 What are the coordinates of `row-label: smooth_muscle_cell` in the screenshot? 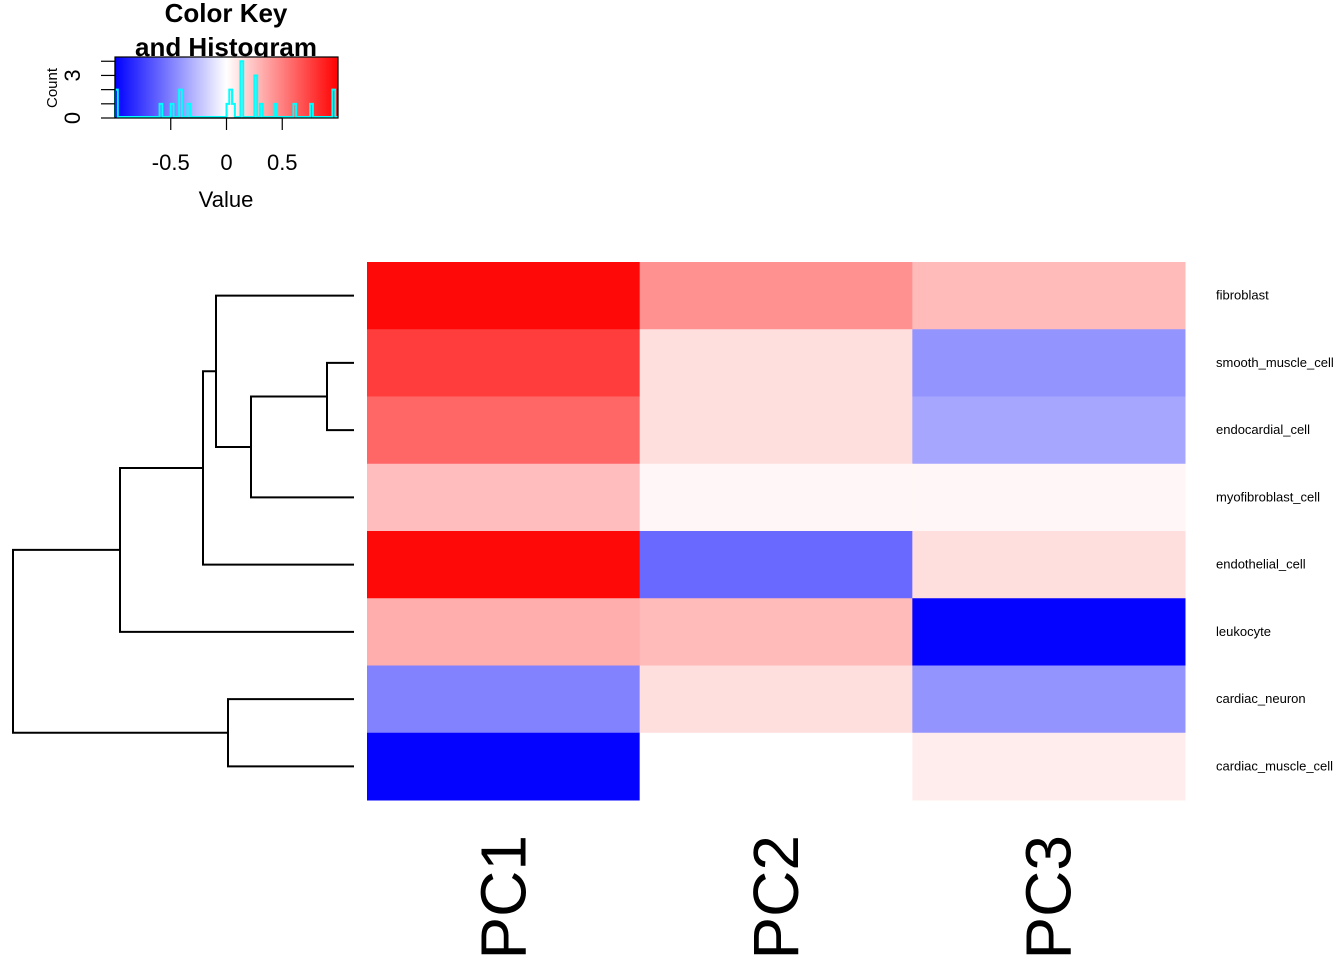 It's located at (1275, 362).